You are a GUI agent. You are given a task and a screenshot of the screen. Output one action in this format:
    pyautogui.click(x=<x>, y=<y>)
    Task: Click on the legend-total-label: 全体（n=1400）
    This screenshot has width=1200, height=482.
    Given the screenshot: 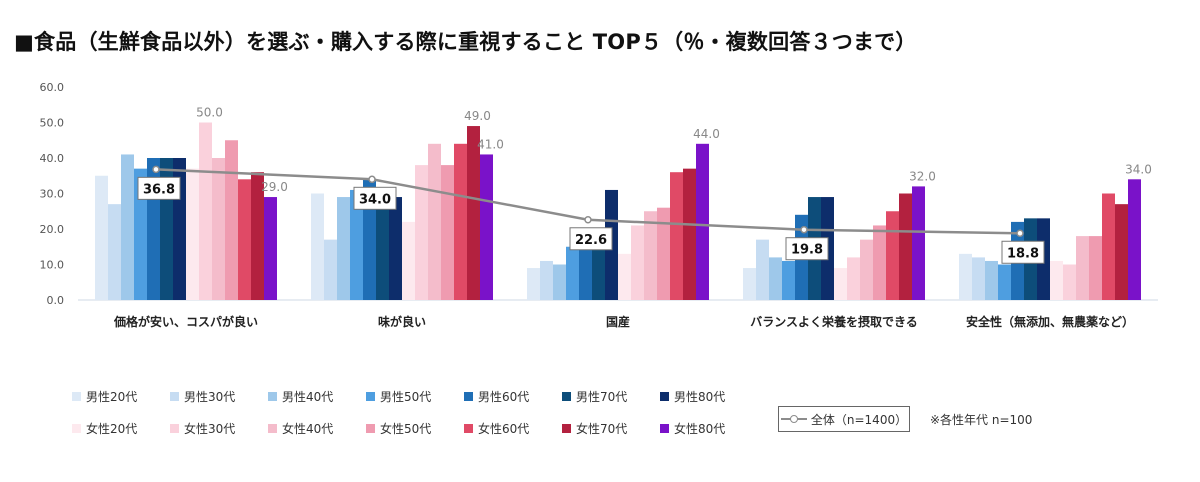 What is the action you would take?
    pyautogui.click(x=859, y=419)
    